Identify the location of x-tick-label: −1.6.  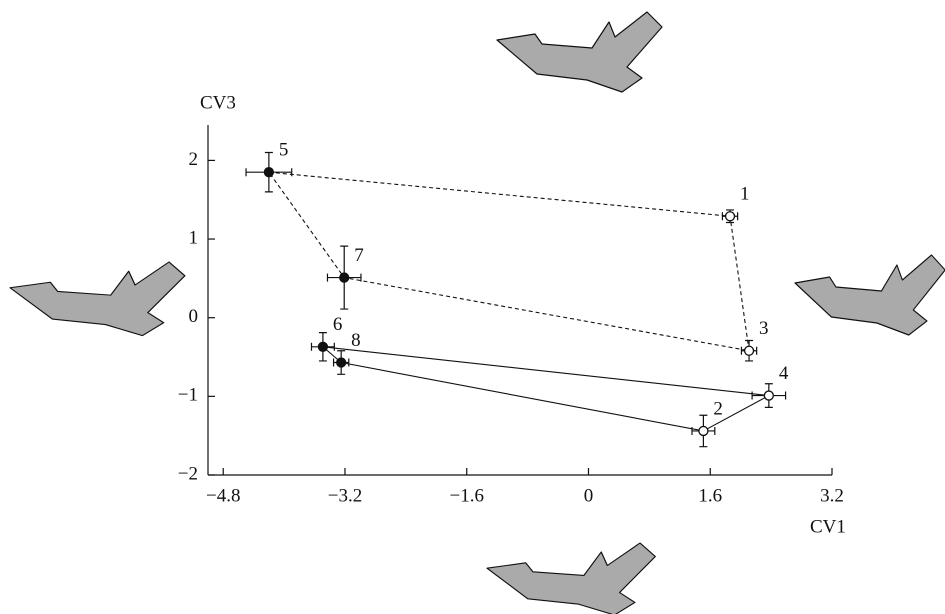
(466, 495).